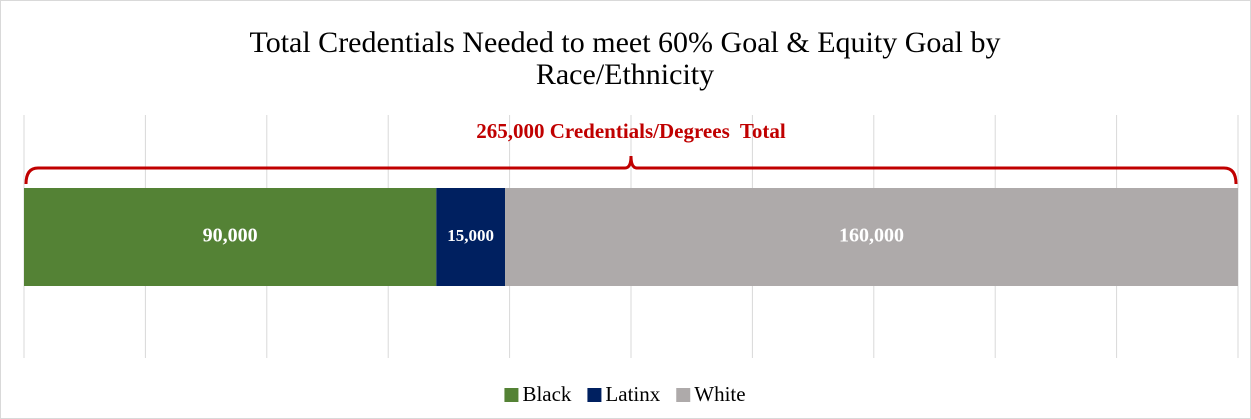 This screenshot has width=1251, height=419. I want to click on legend-label: Latinx, so click(632, 394).